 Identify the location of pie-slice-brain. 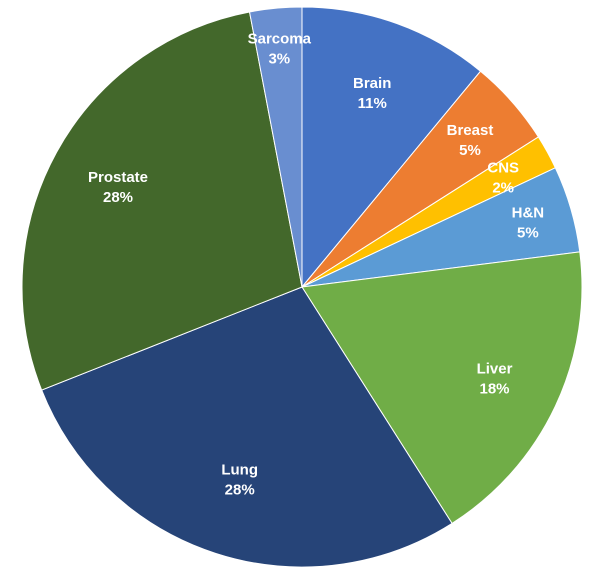
(391, 147).